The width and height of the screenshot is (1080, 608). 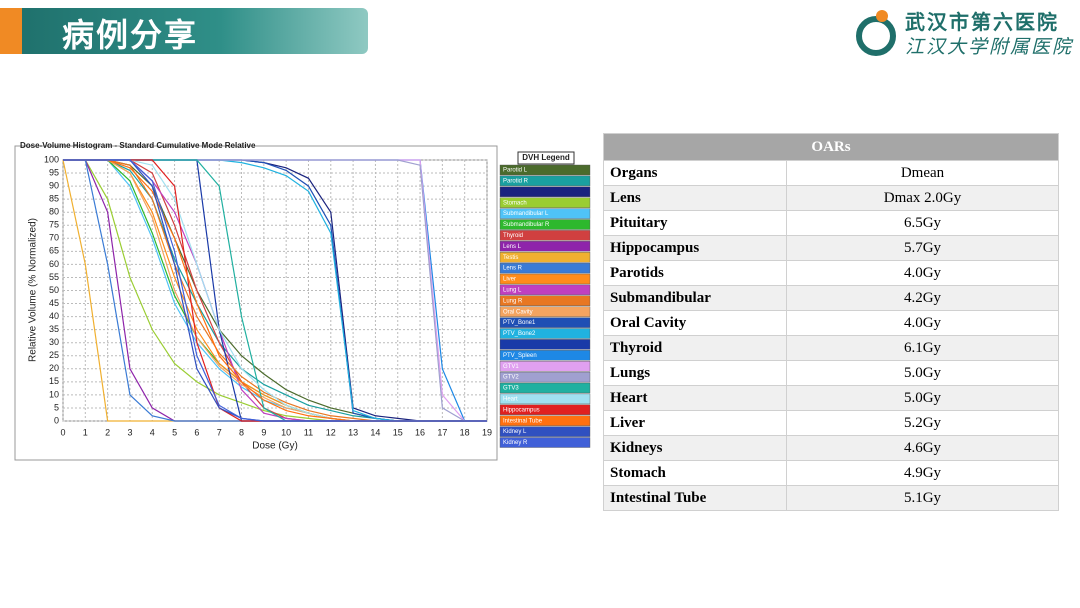 What do you see at coordinates (54, 277) in the screenshot?
I see `y-tick-label: 55` at bounding box center [54, 277].